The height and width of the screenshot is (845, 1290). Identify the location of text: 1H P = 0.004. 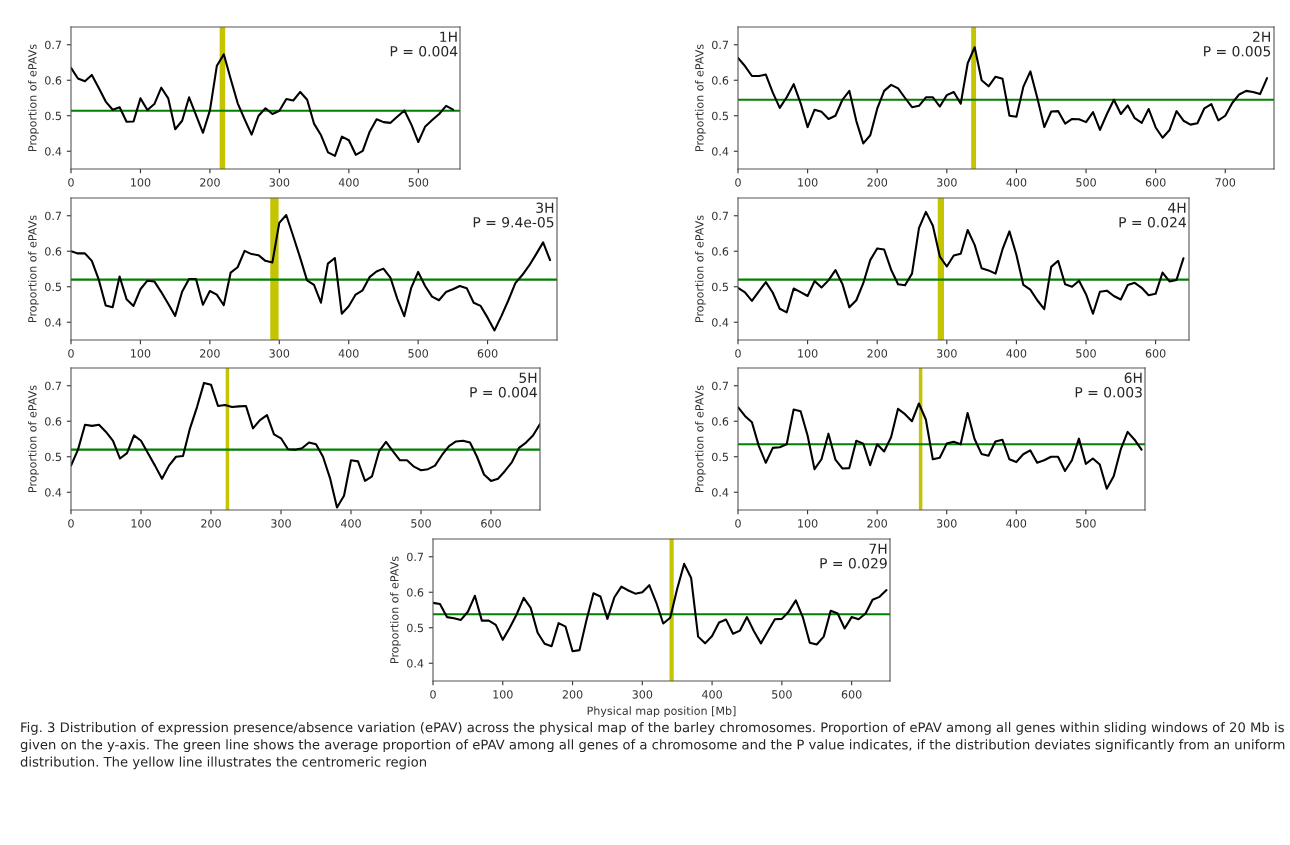
(424, 44).